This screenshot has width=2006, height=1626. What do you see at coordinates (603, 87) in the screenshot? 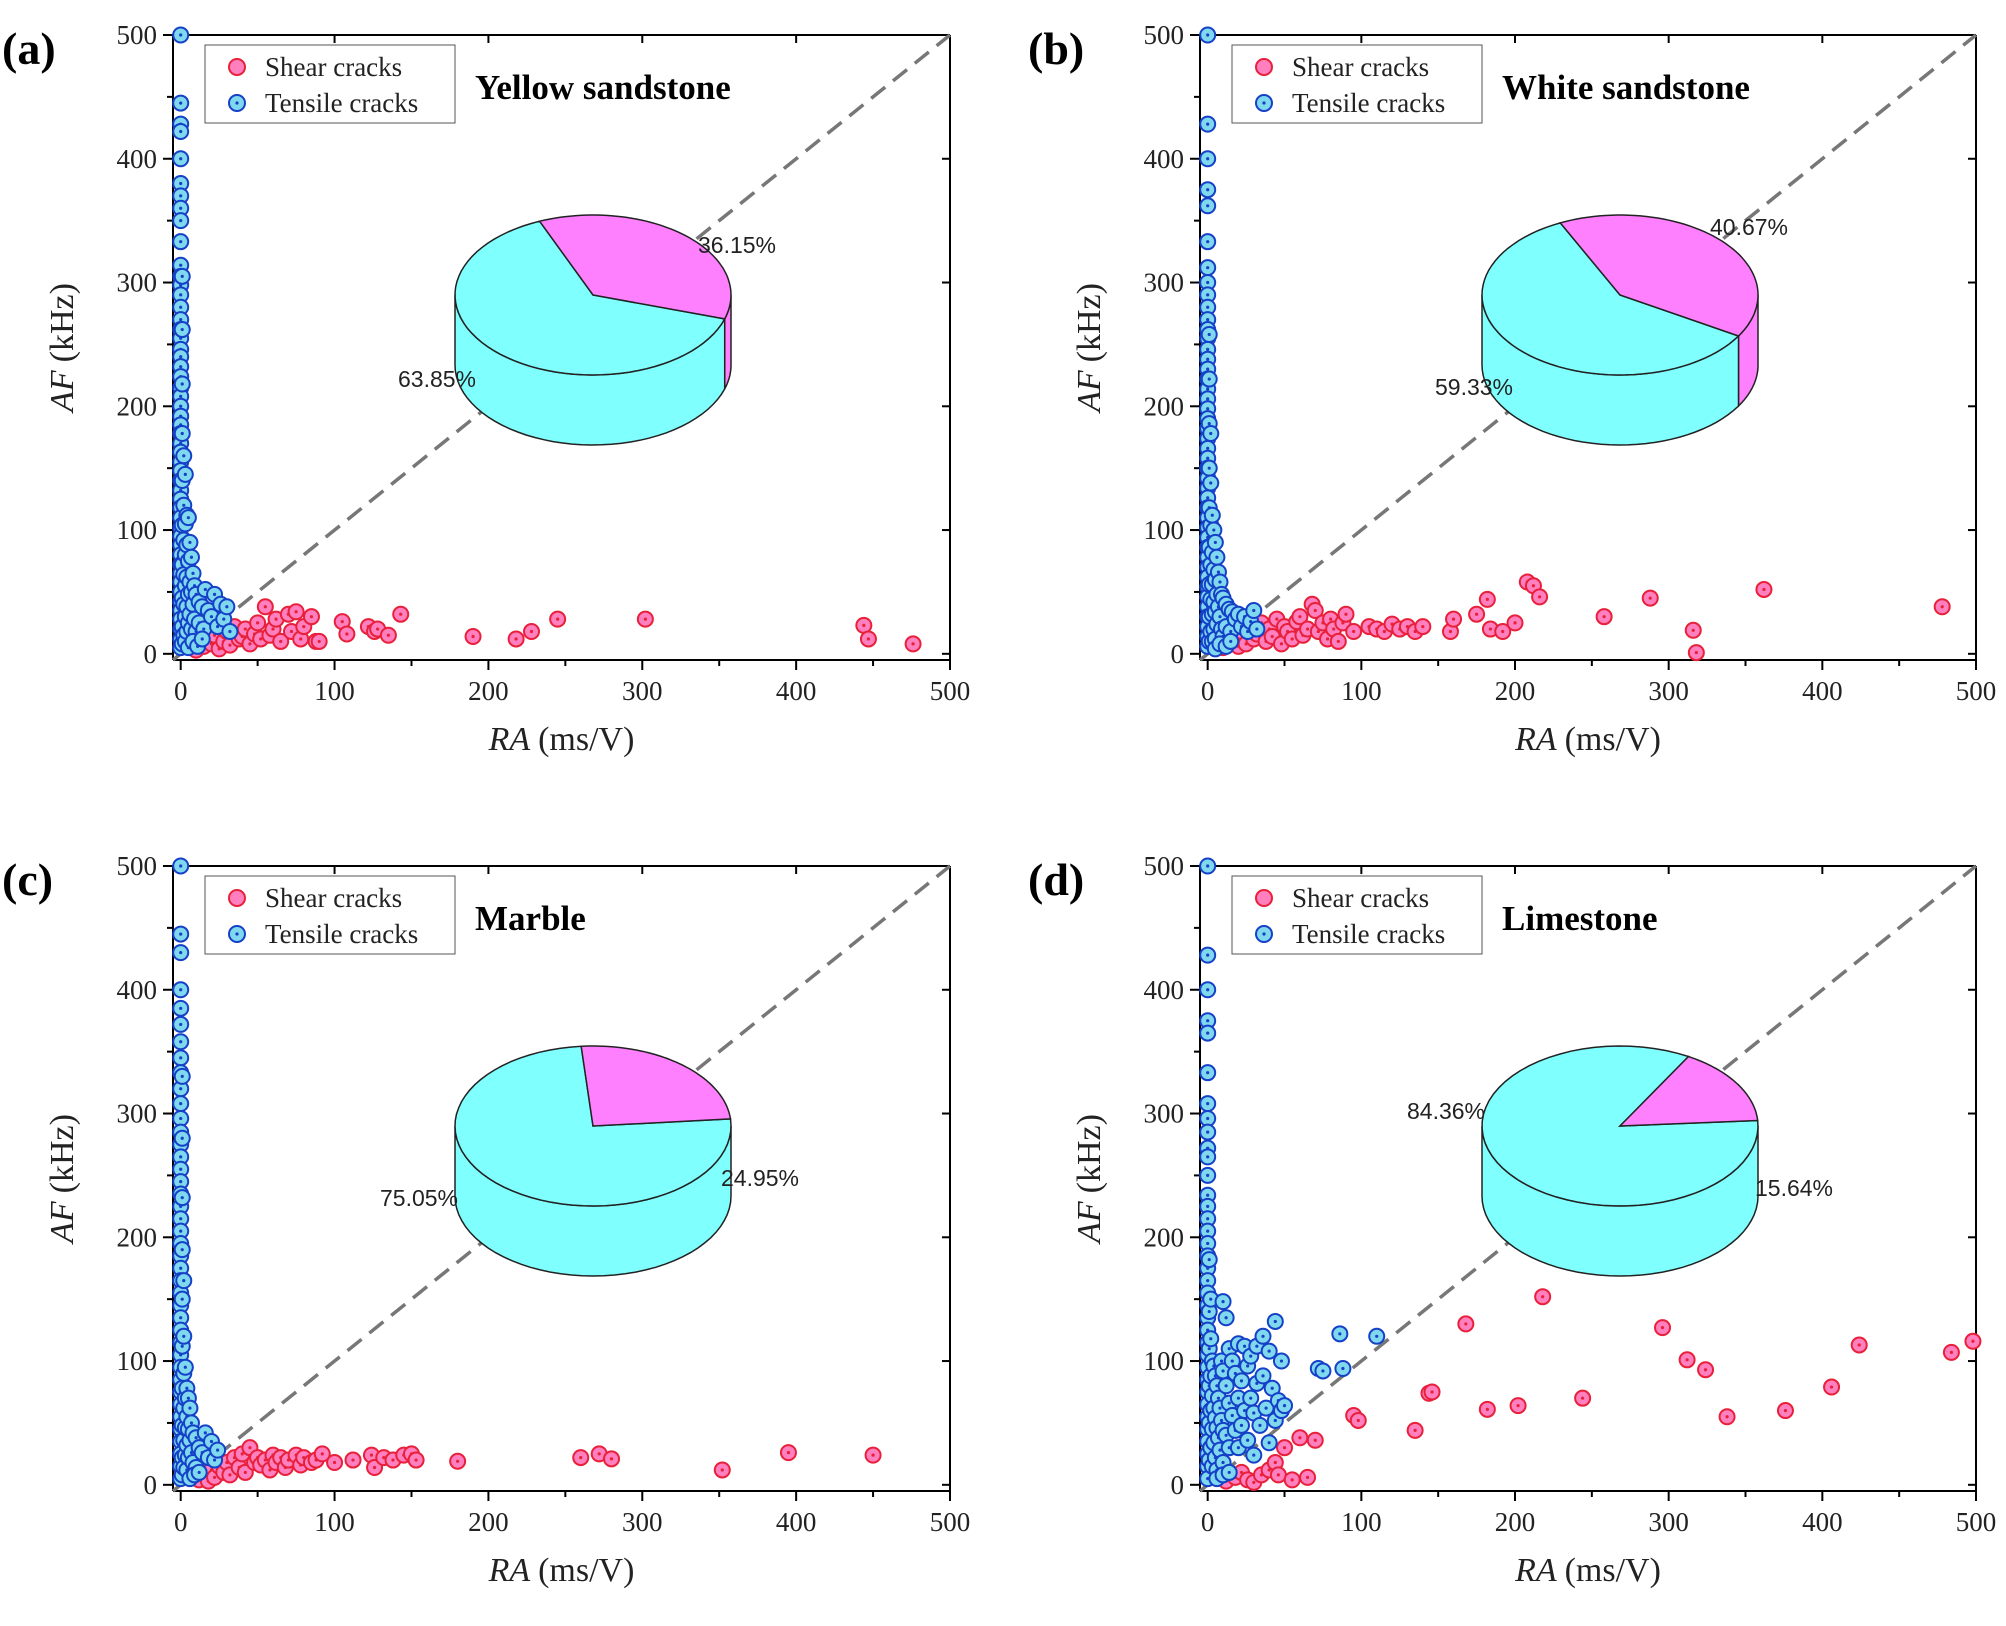
I see `chart-title: Yellow sandstone` at bounding box center [603, 87].